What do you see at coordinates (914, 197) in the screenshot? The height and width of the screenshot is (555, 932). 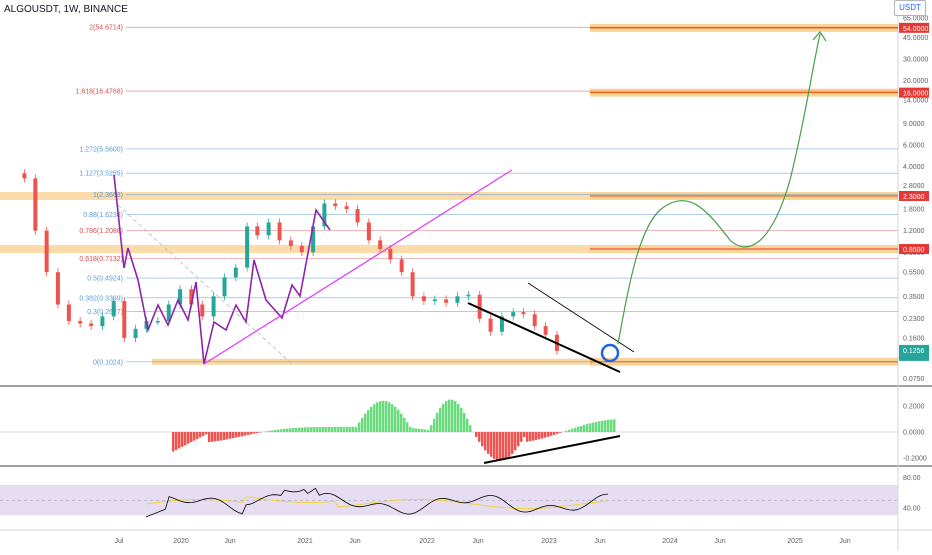 I see `price-badge-2: 2.3000` at bounding box center [914, 197].